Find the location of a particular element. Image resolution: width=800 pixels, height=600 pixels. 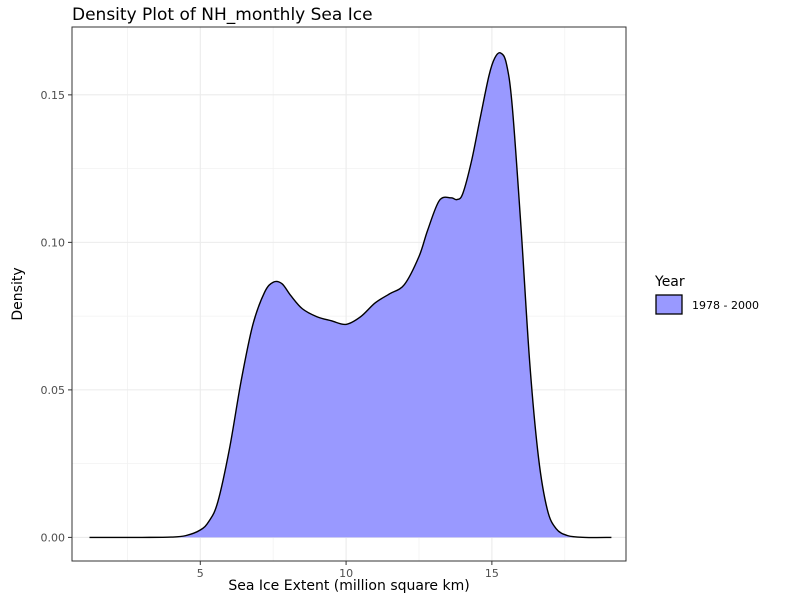

legend: Year 1978 - 2000 is located at coordinates (706, 294).